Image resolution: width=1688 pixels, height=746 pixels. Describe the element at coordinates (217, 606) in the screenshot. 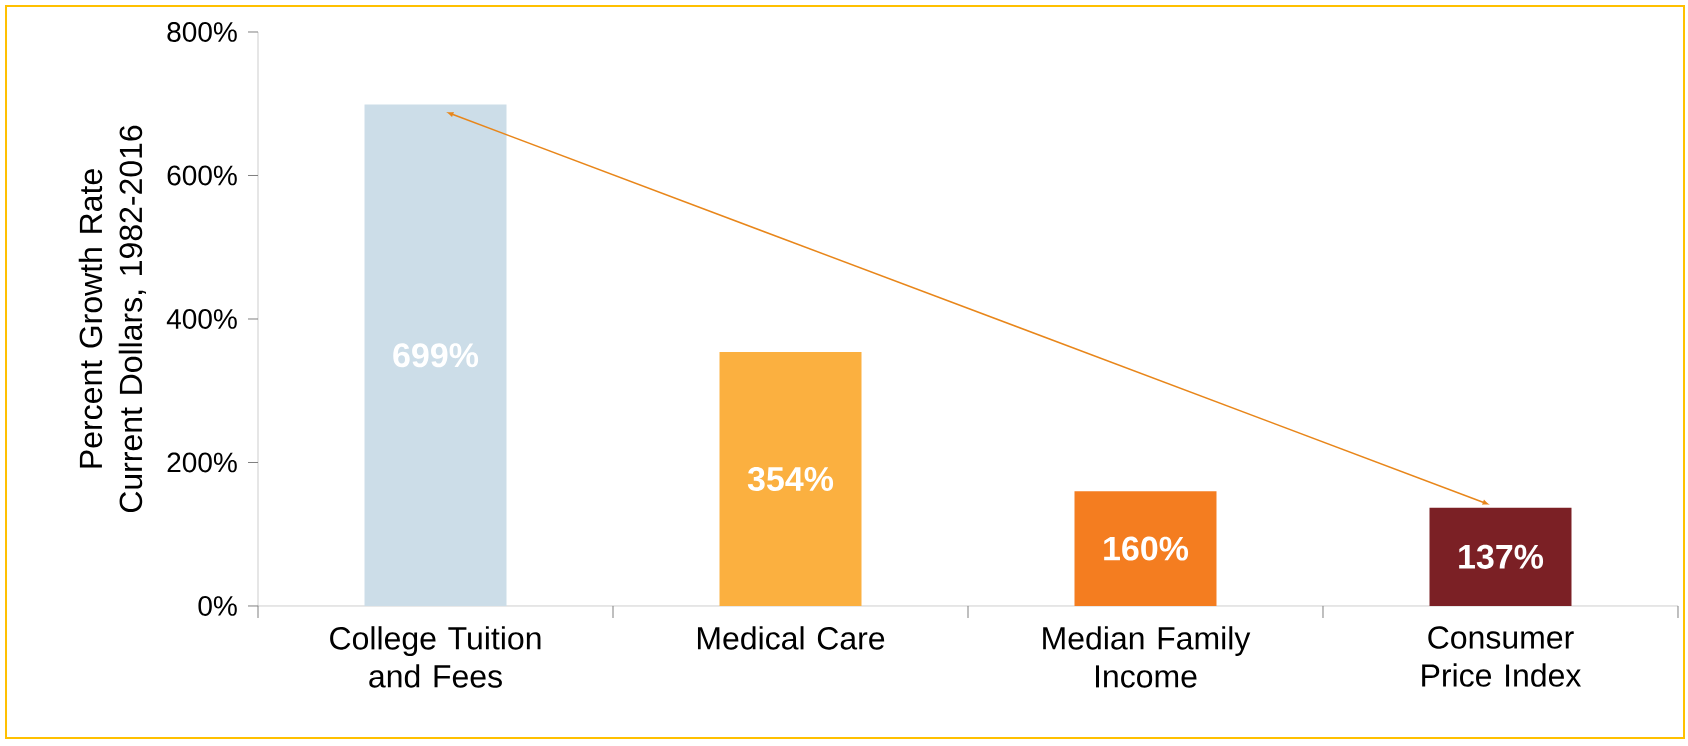

I see `y-tick-label: 0%` at that location.